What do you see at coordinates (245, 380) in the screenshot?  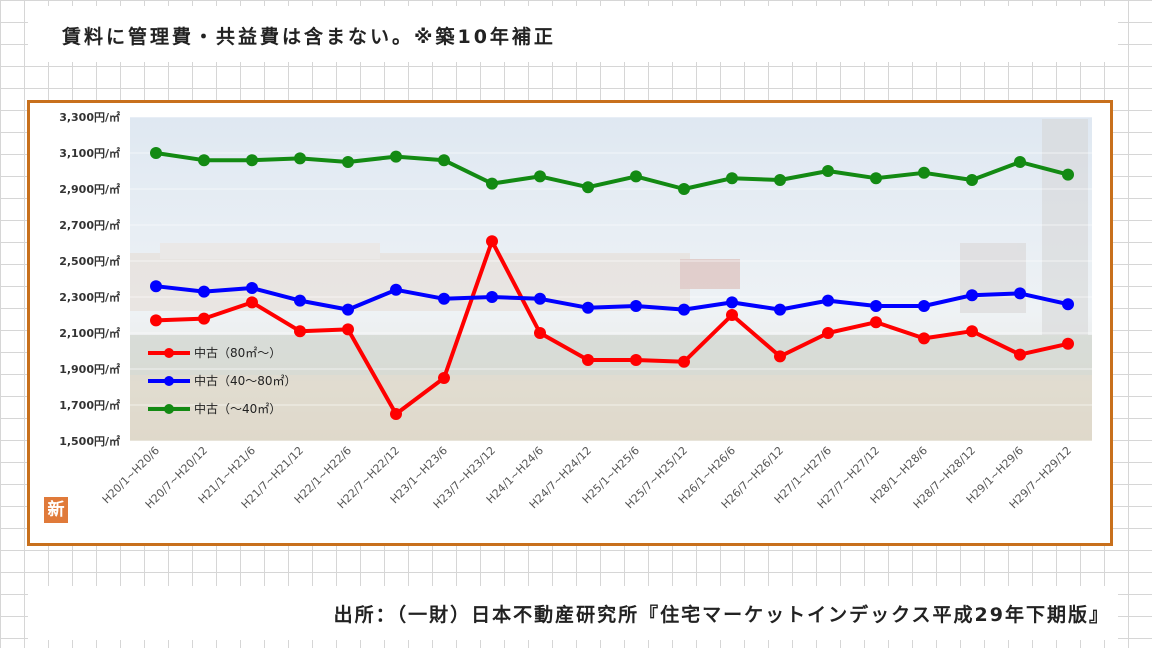 I see `legend-label: 中古（40～80㎡）` at bounding box center [245, 380].